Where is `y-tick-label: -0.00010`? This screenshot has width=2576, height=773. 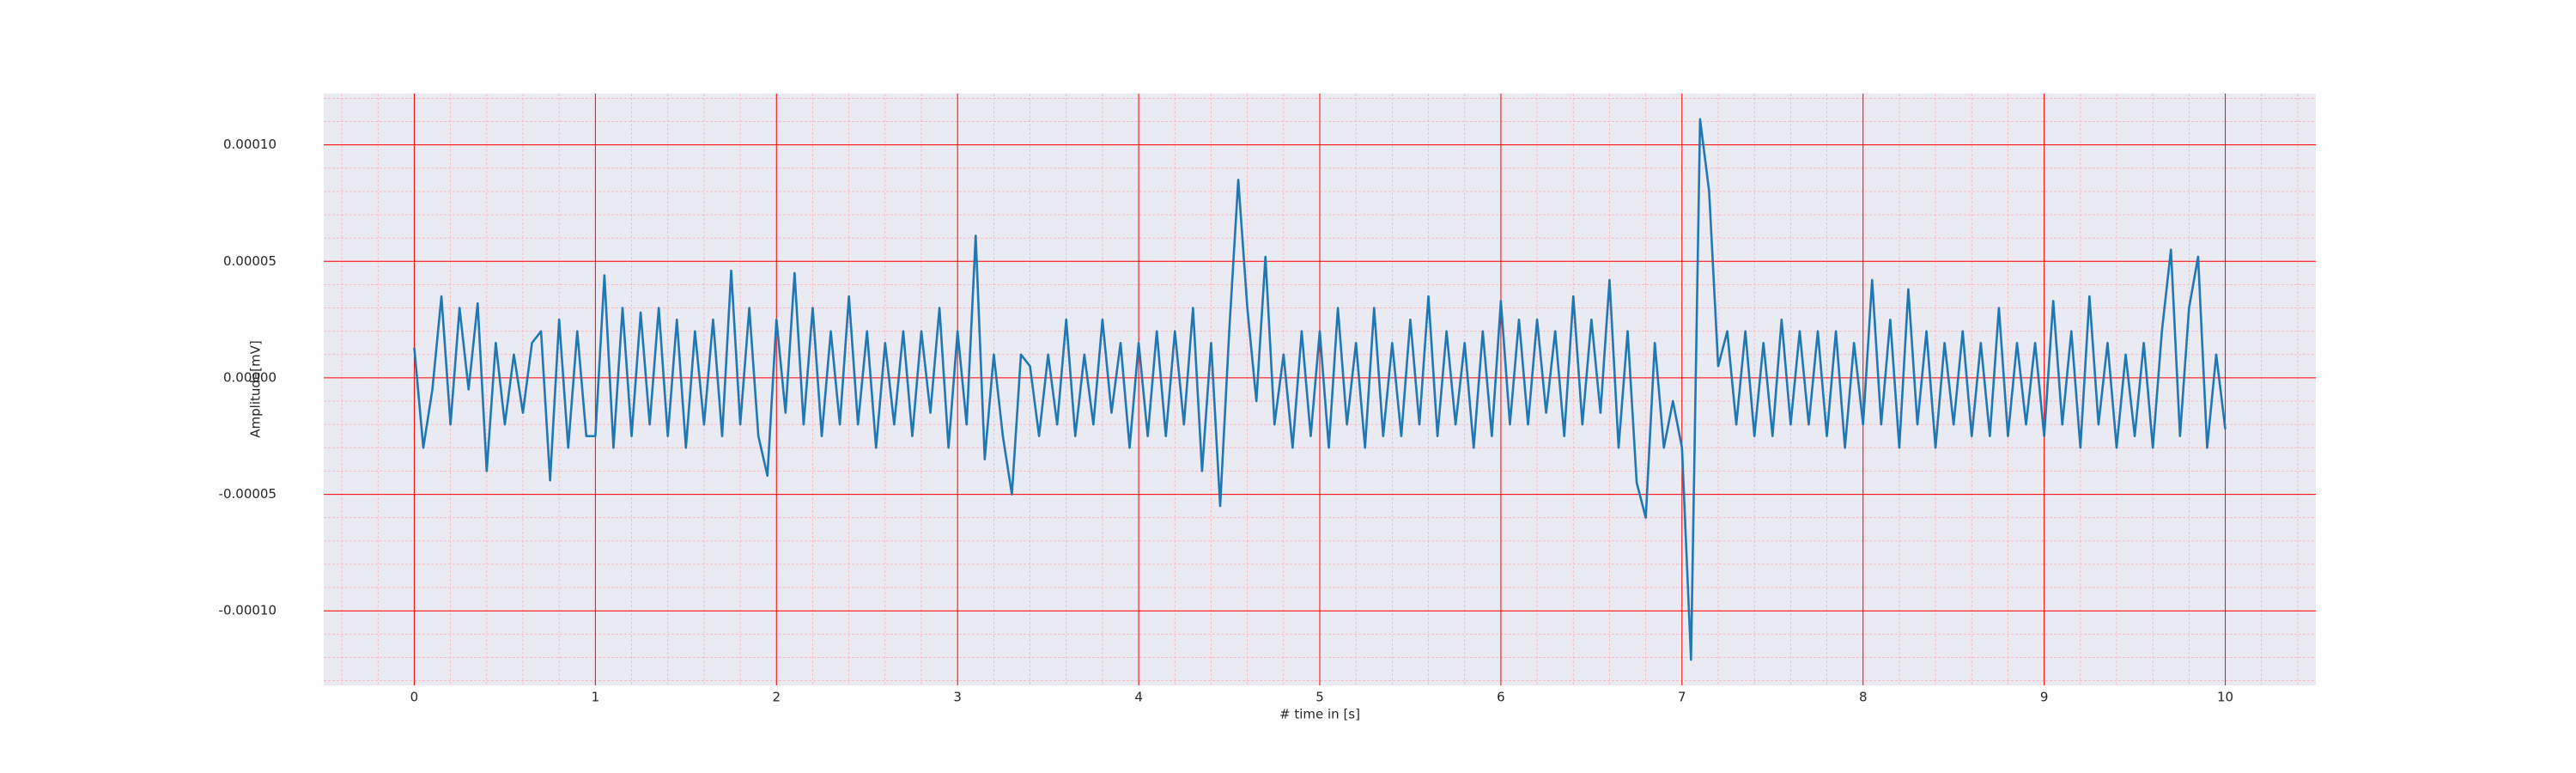
y-tick-label: -0.00010 is located at coordinates (248, 610).